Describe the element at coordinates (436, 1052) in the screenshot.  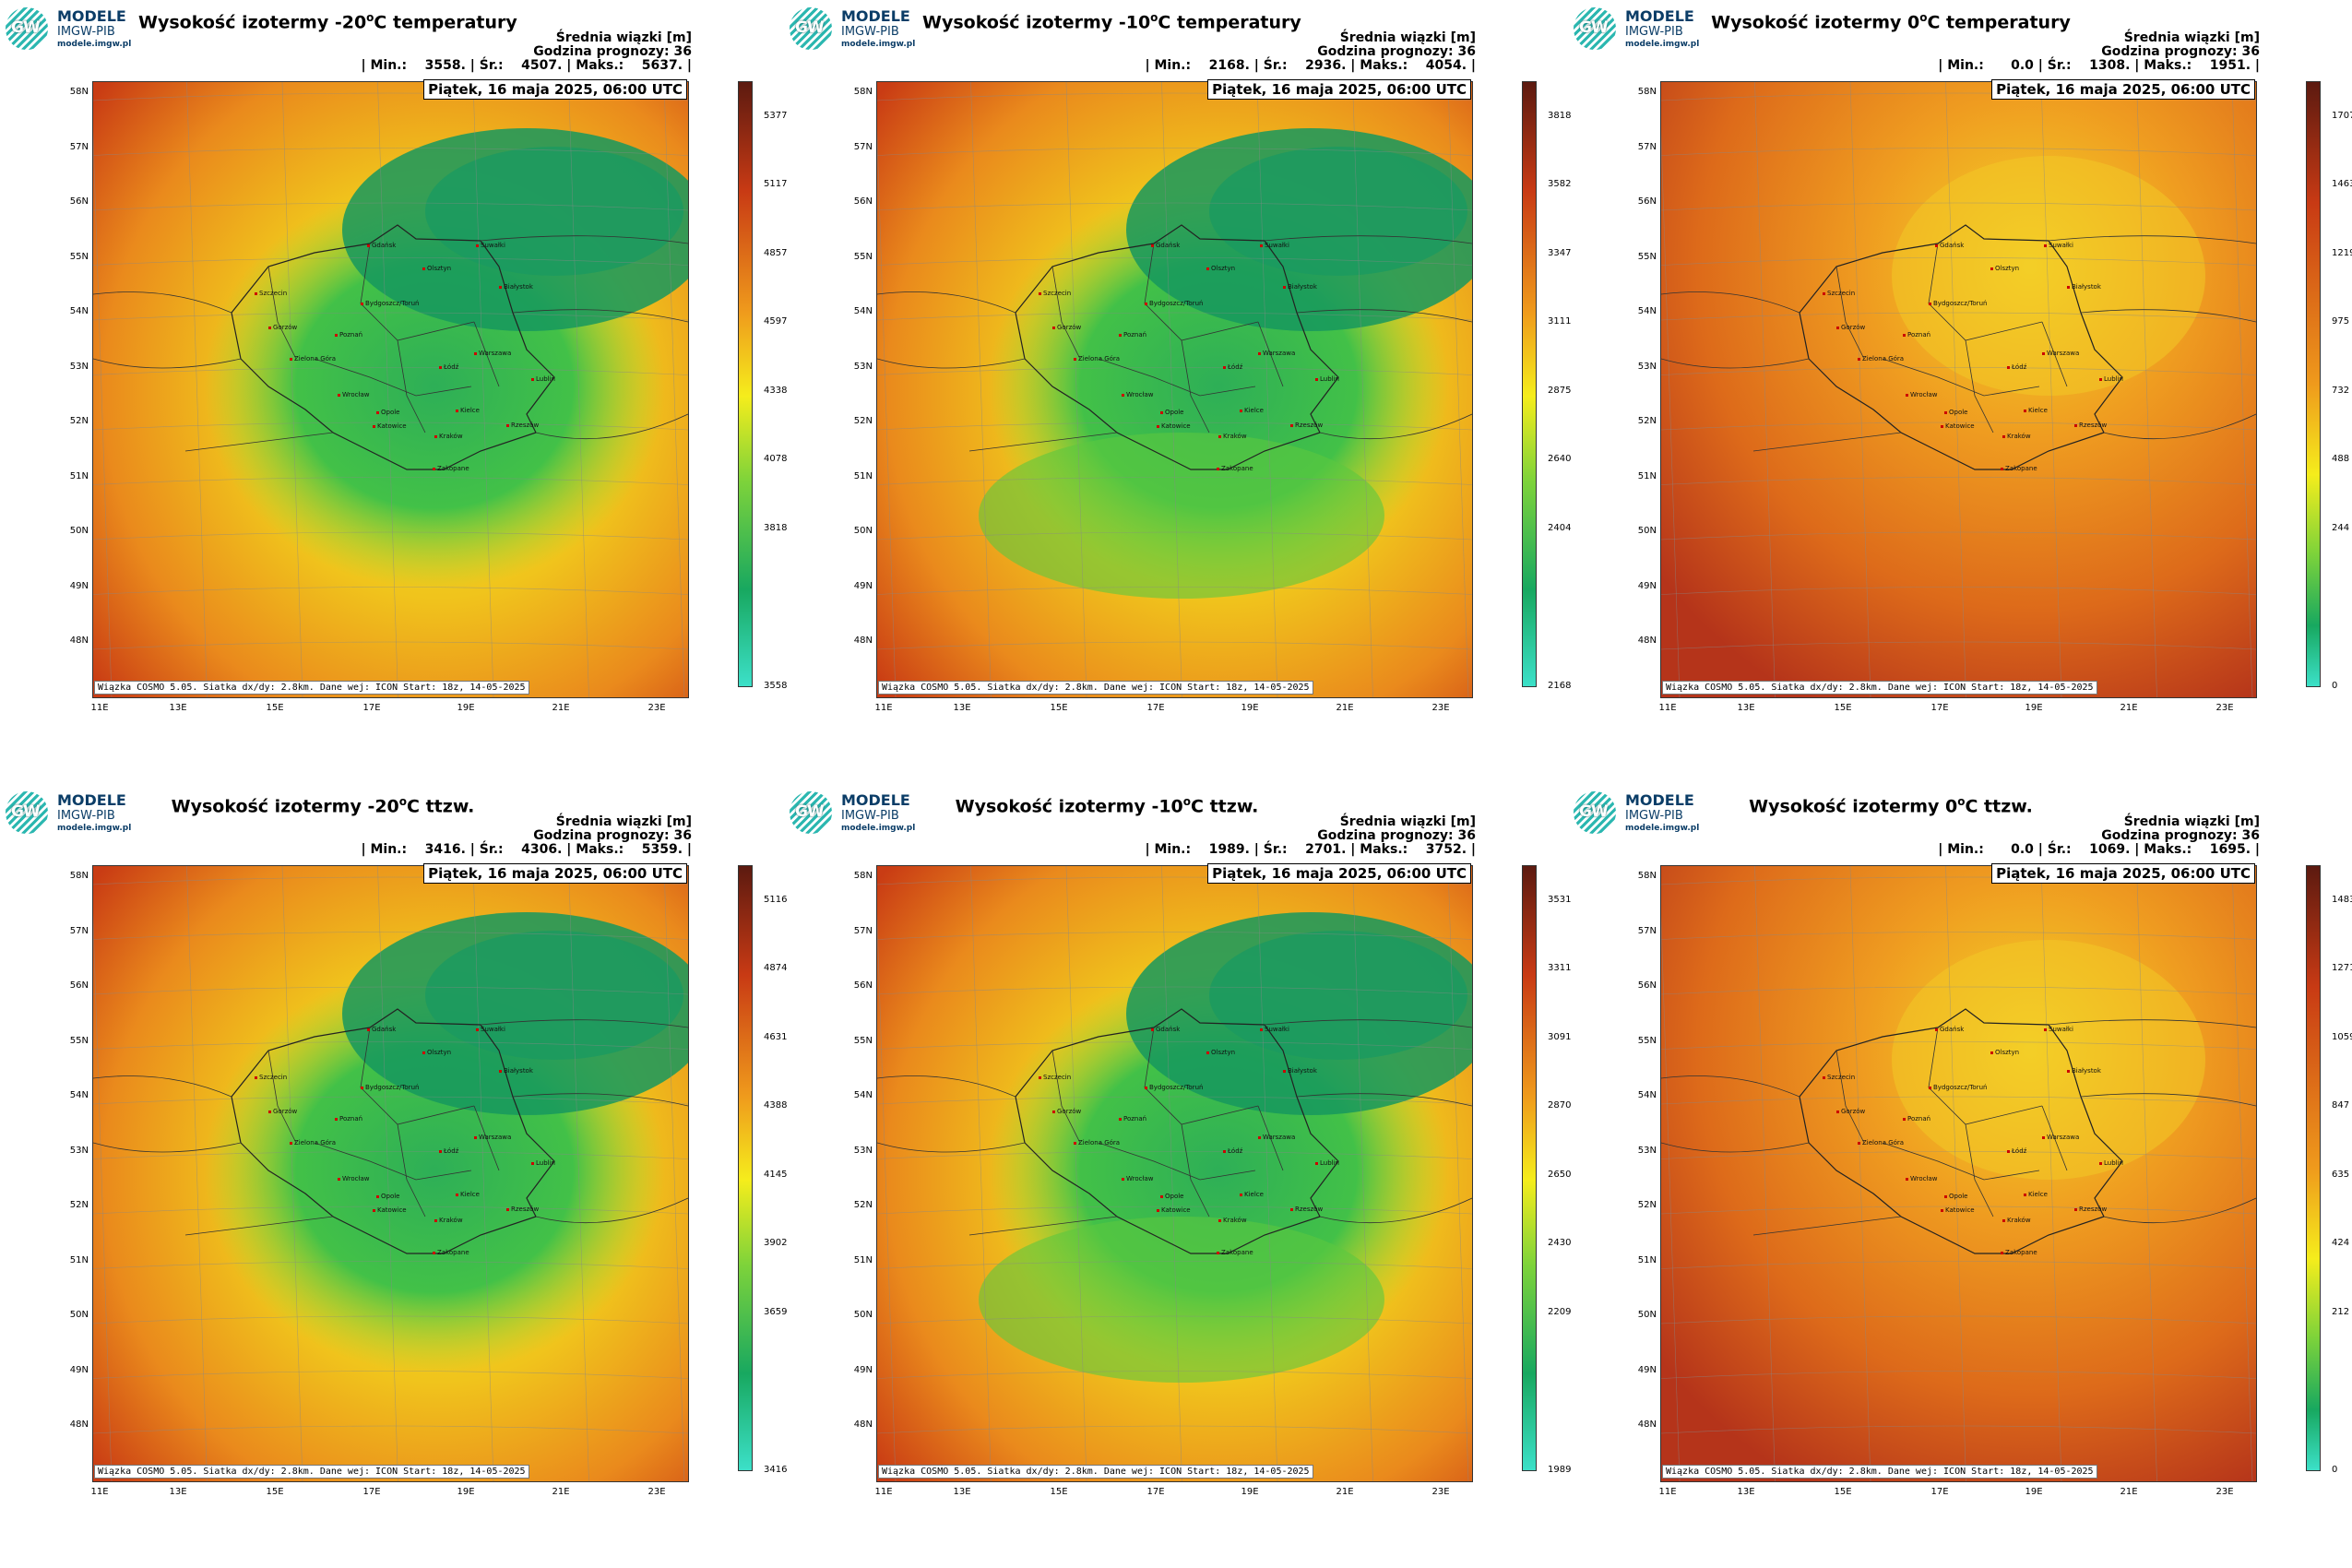
I see `city-label: Olsztyn` at that location.